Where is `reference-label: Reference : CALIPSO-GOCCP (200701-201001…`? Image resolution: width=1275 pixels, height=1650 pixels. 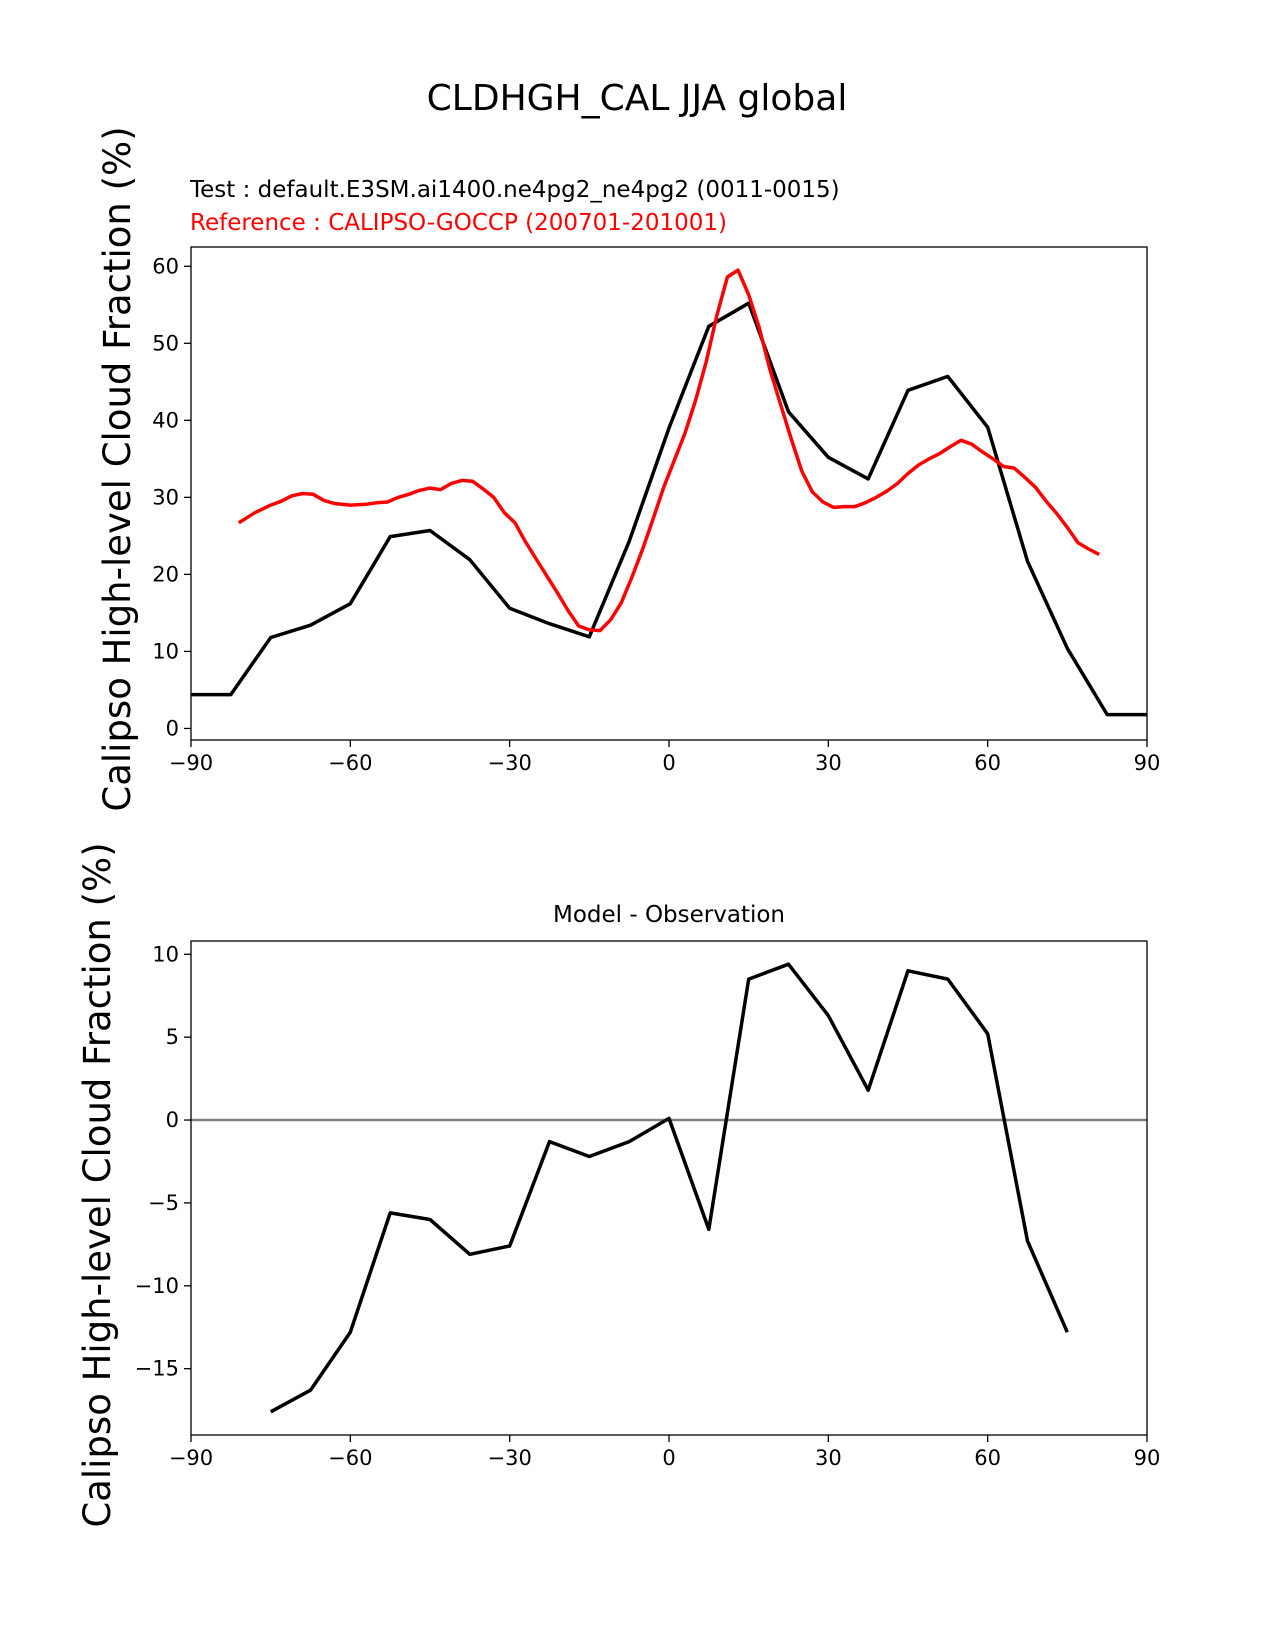
reference-label: Reference : CALIPSO-GOCCP (200701-201001… is located at coordinates (458, 223).